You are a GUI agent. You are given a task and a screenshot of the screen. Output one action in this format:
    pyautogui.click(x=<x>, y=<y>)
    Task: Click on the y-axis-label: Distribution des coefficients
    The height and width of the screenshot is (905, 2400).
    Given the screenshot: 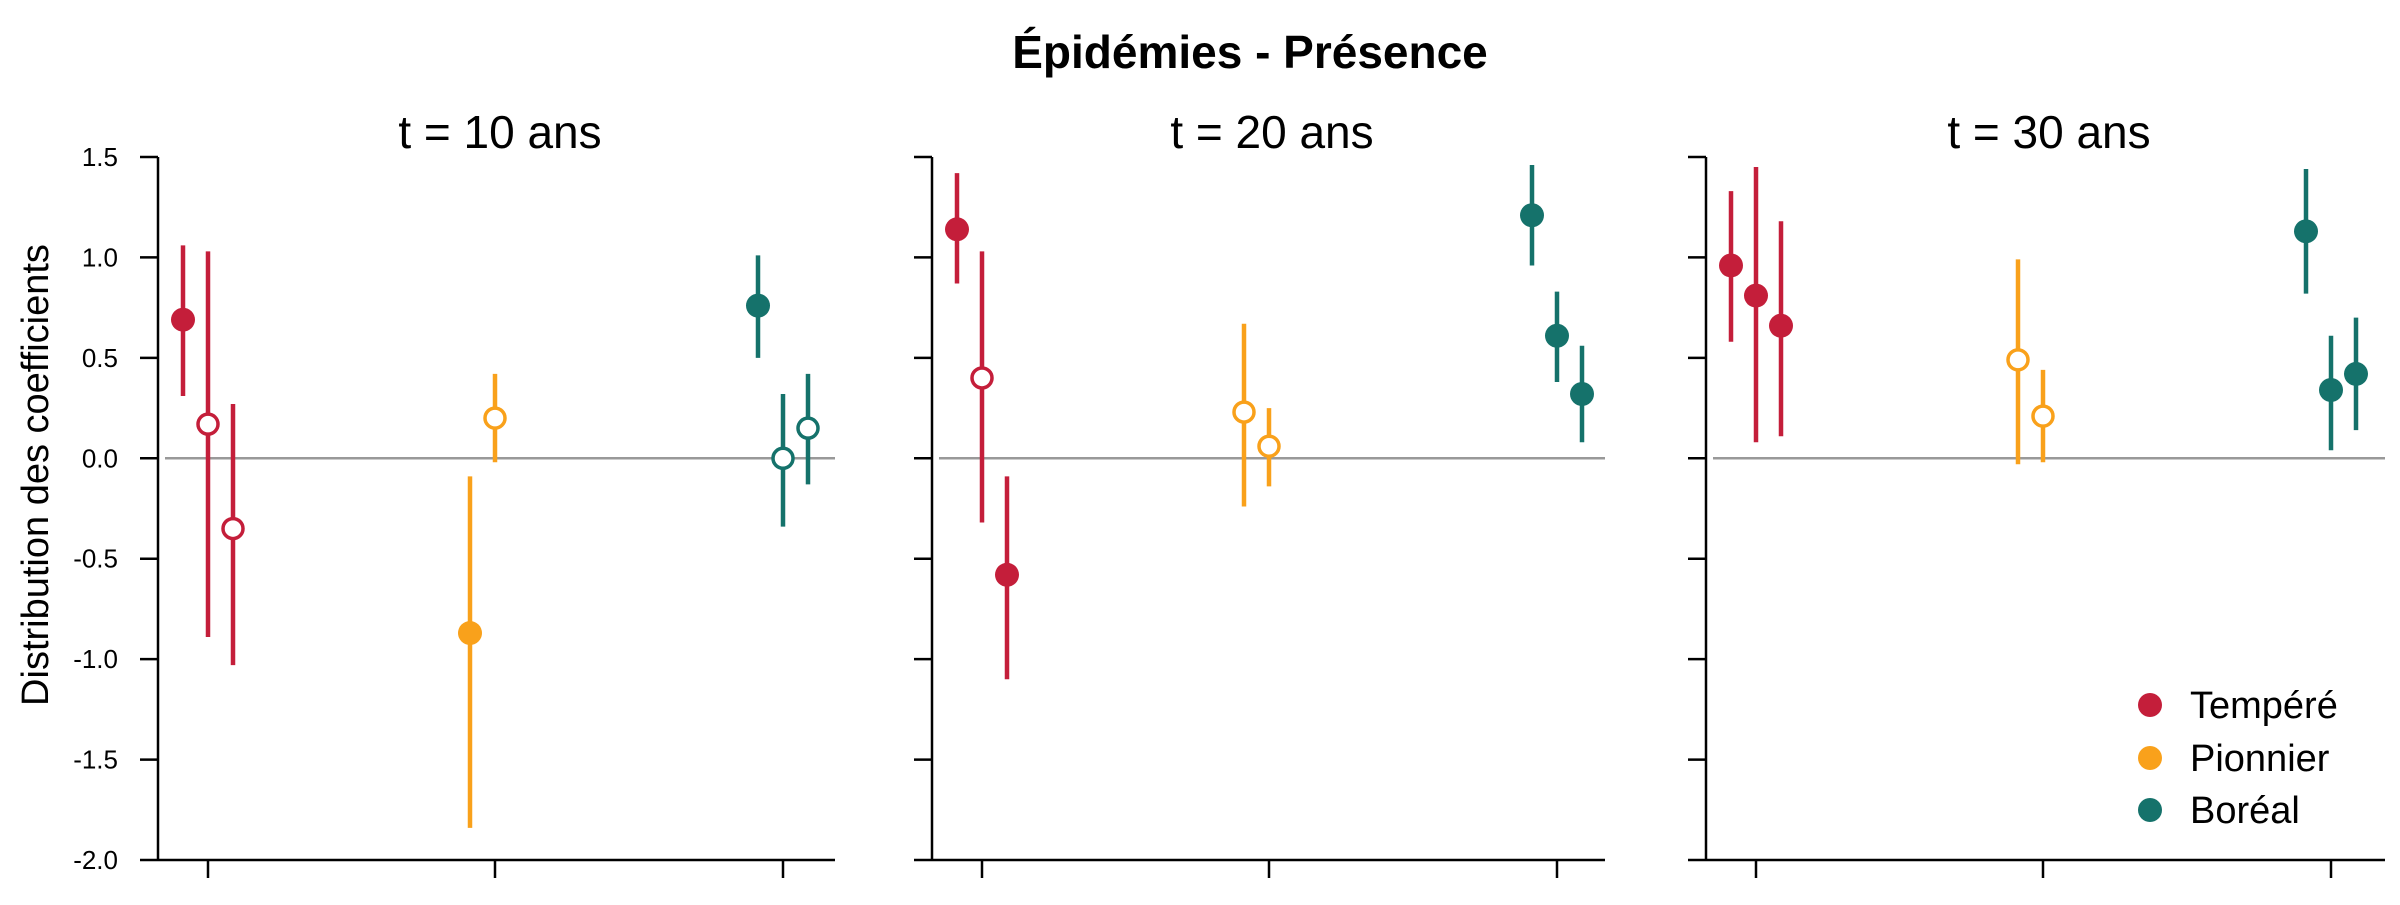 What is the action you would take?
    pyautogui.click(x=36, y=475)
    